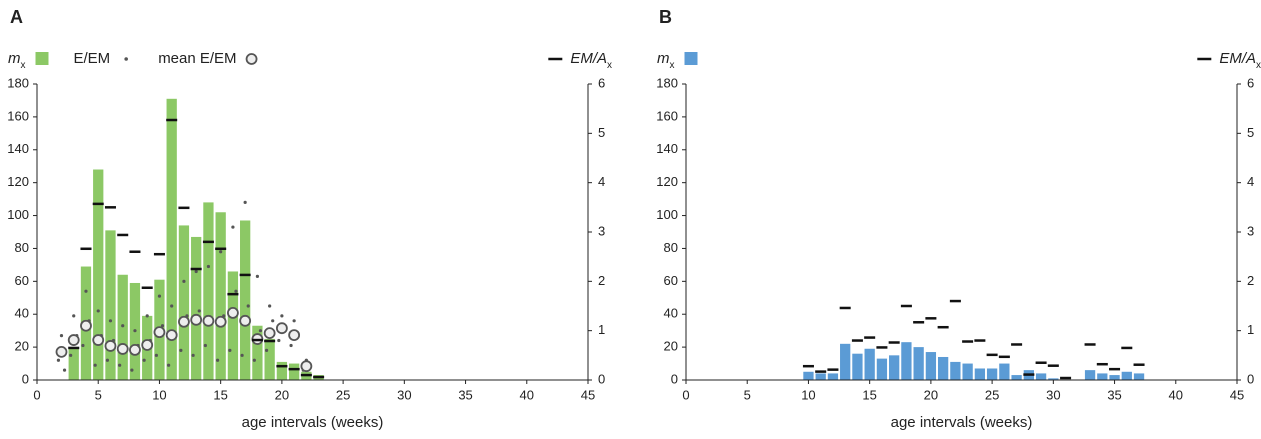  Describe the element at coordinates (18, 181) in the screenshot. I see `y-tick-label: 120` at that location.